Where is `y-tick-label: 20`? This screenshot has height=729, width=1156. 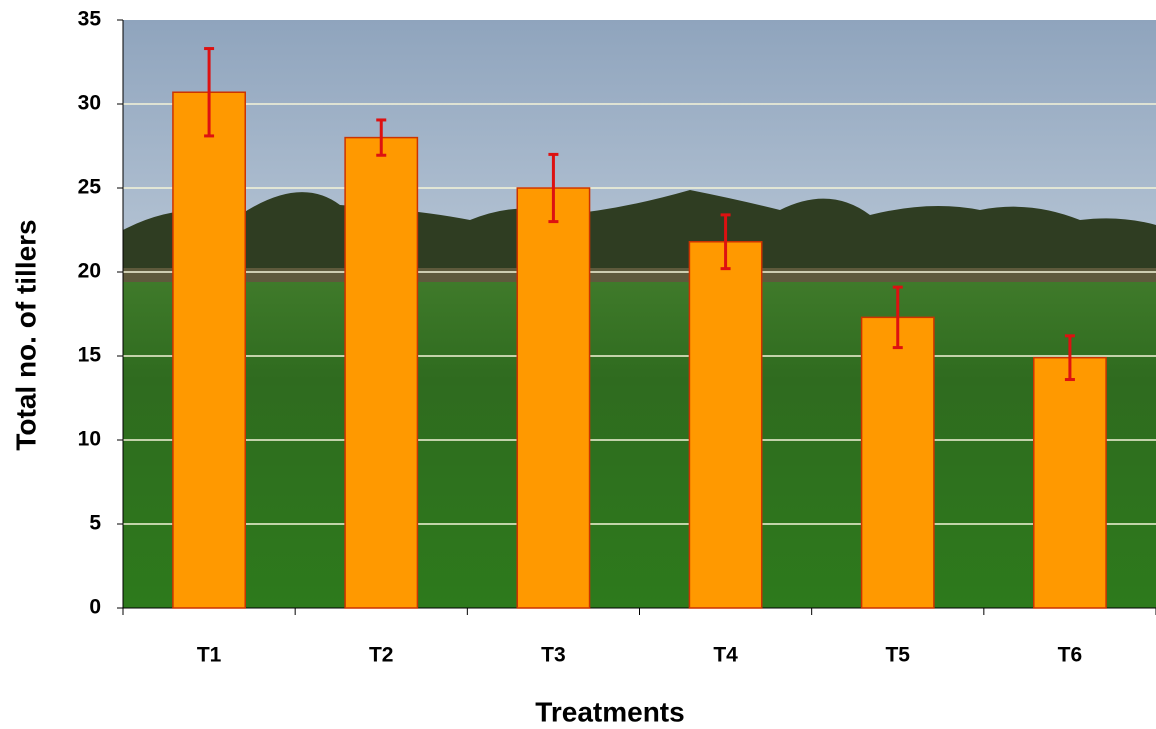 y-tick-label: 20 is located at coordinates (89, 271).